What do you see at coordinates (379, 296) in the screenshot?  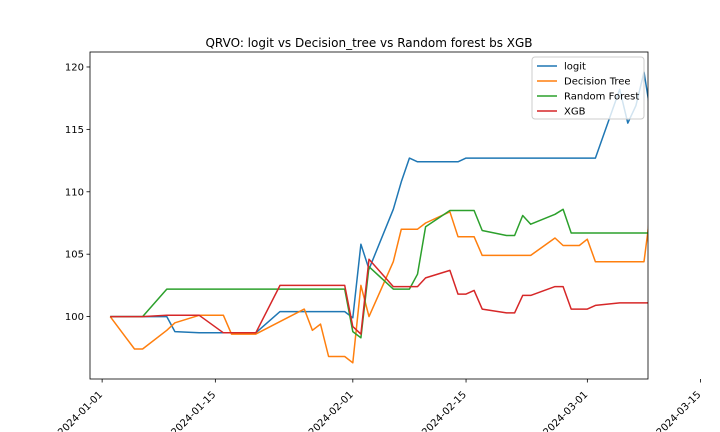 I see `series-line-xgb` at bounding box center [379, 296].